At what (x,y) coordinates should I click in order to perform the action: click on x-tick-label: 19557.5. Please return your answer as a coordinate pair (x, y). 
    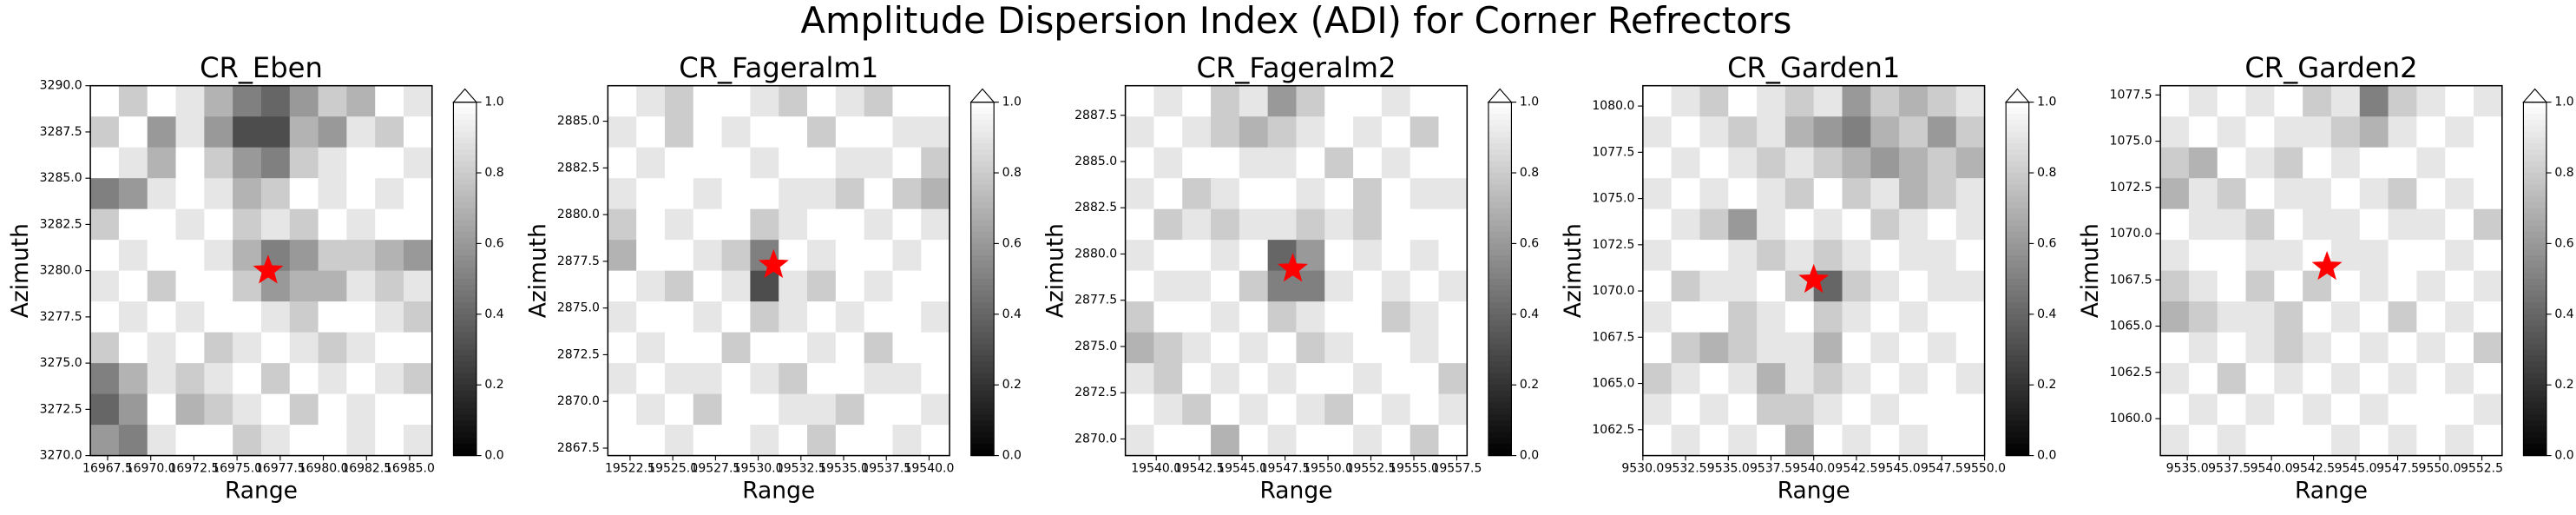
    Looking at the image, I should click on (1456, 469).